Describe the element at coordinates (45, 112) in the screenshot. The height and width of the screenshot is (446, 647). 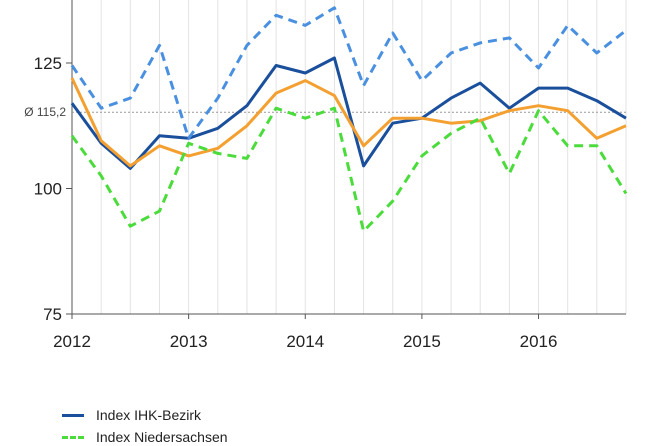
I see `average-label: Ø 115,2` at that location.